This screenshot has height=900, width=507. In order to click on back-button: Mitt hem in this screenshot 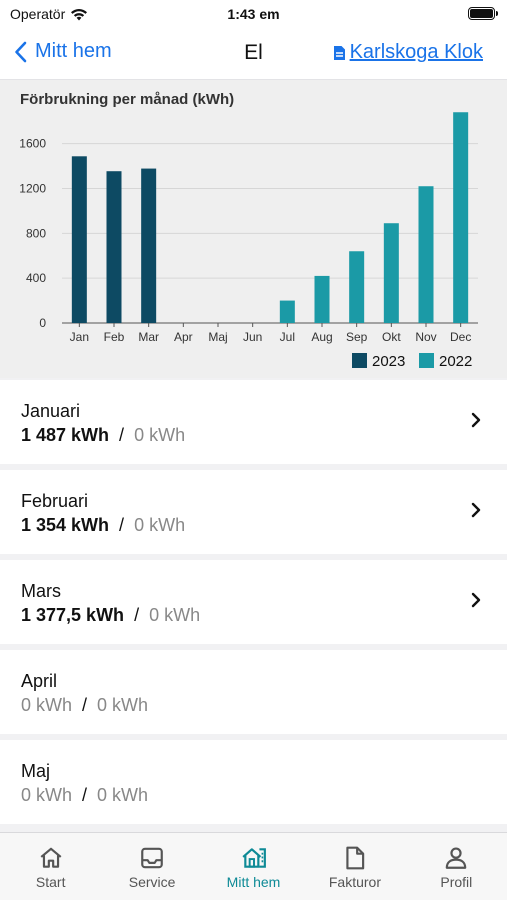, I will do `click(63, 51)`.